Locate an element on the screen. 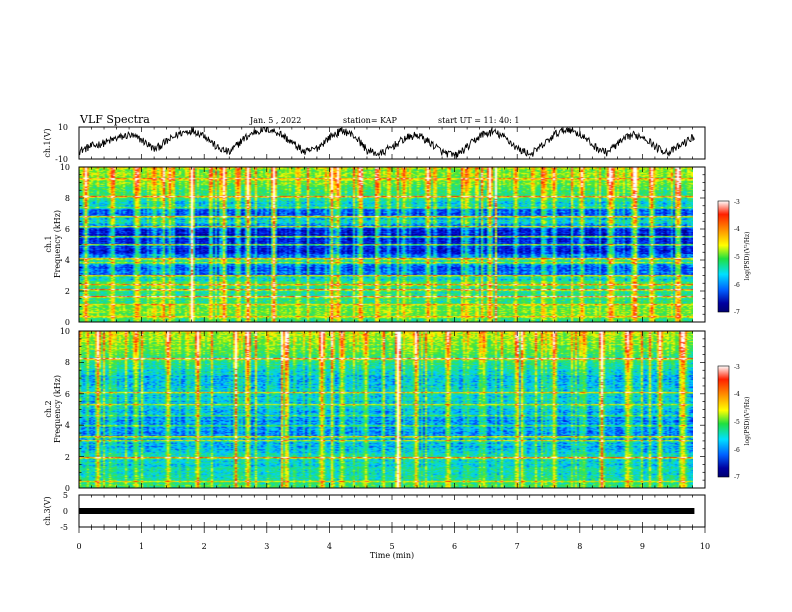  colorbar-ch1-tick-m4: -4 is located at coordinates (737, 229).